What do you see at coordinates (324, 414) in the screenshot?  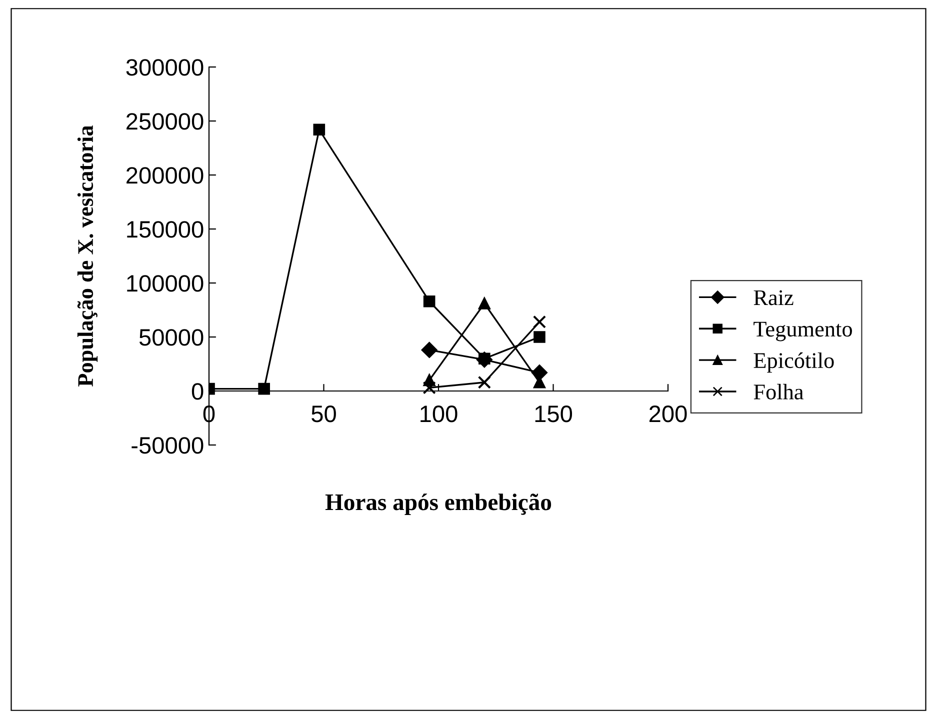 I see `x-tick-label: 50` at bounding box center [324, 414].